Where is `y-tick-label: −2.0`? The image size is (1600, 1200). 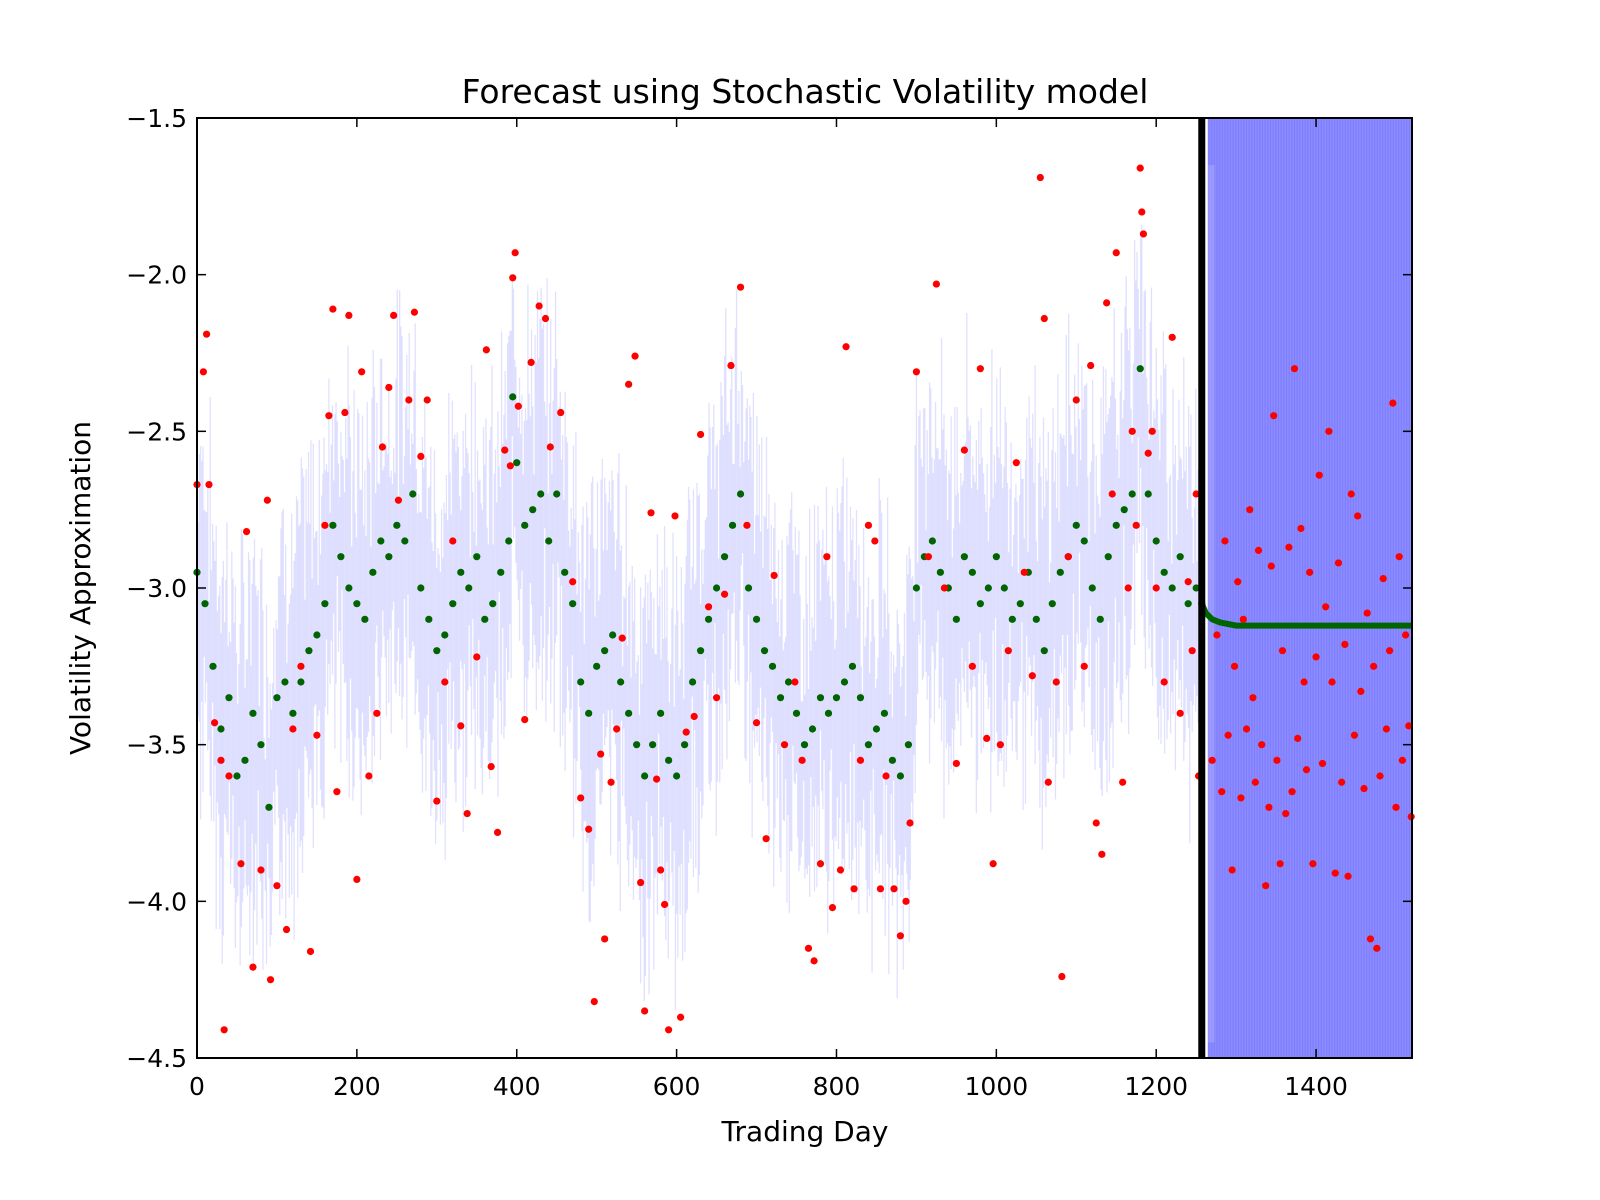
y-tick-label: −2.0 is located at coordinates (156, 275).